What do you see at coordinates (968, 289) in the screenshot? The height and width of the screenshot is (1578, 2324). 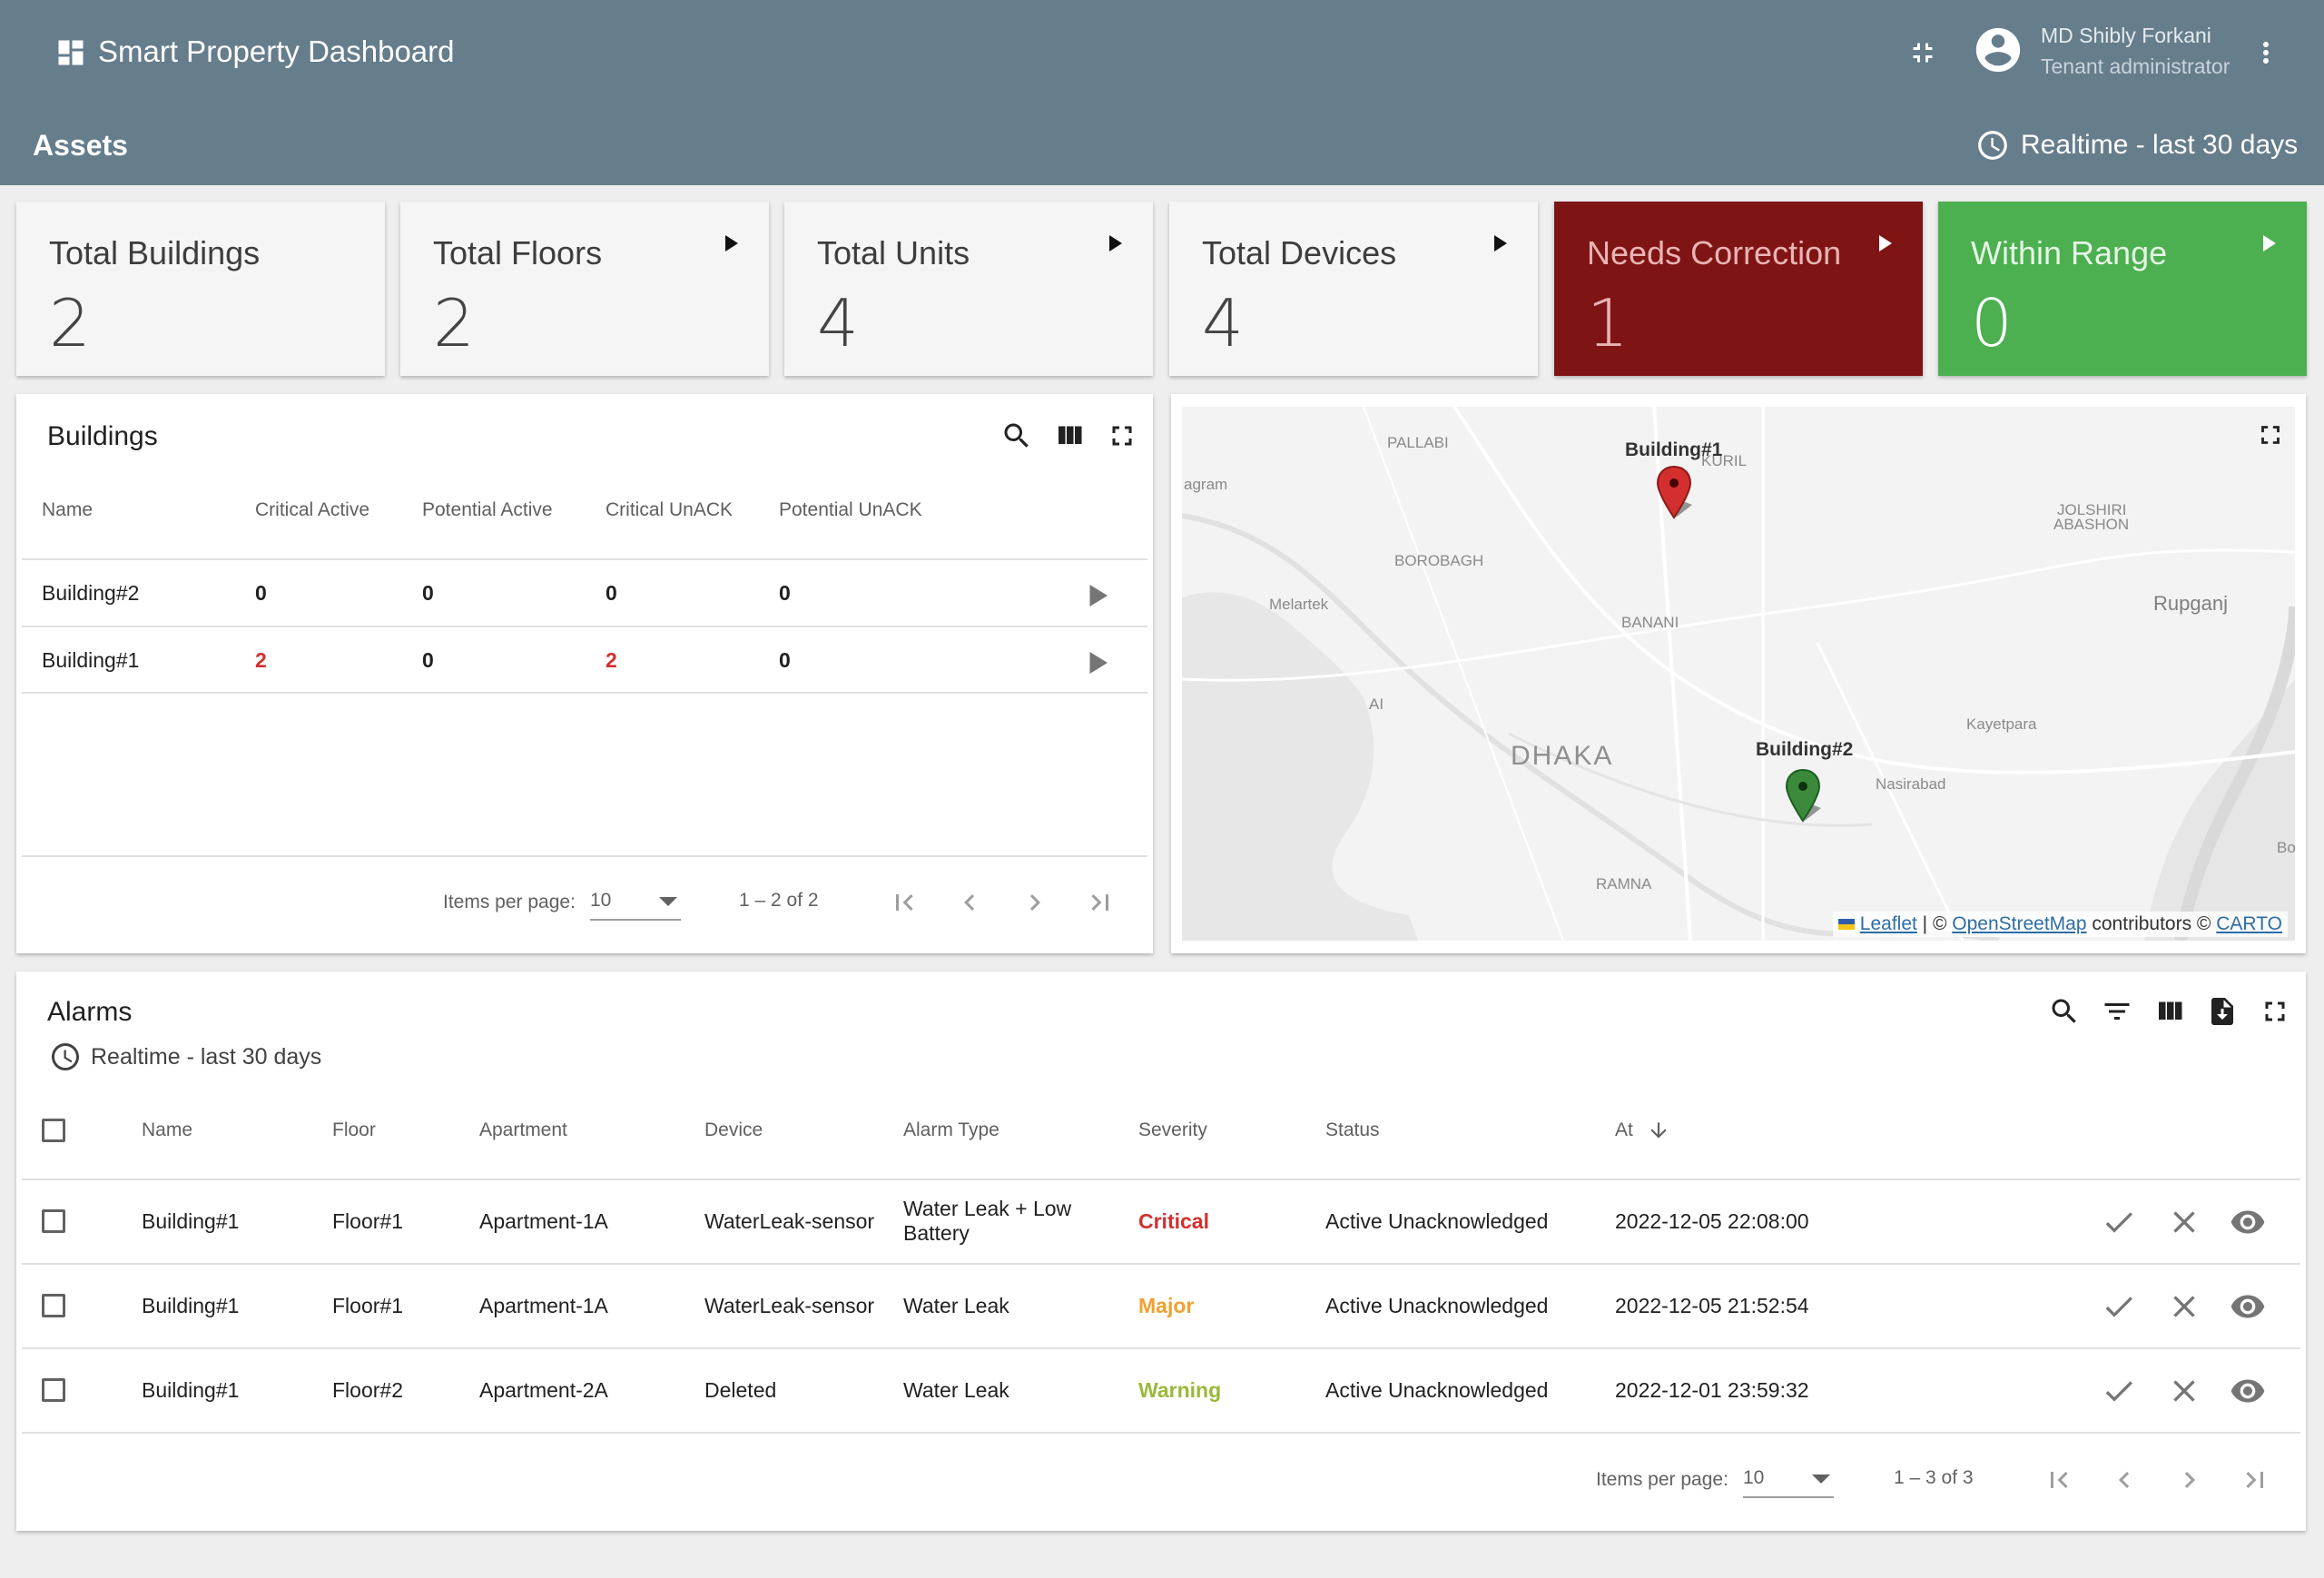 I see `stat-card-total-units: Total Units 4` at bounding box center [968, 289].